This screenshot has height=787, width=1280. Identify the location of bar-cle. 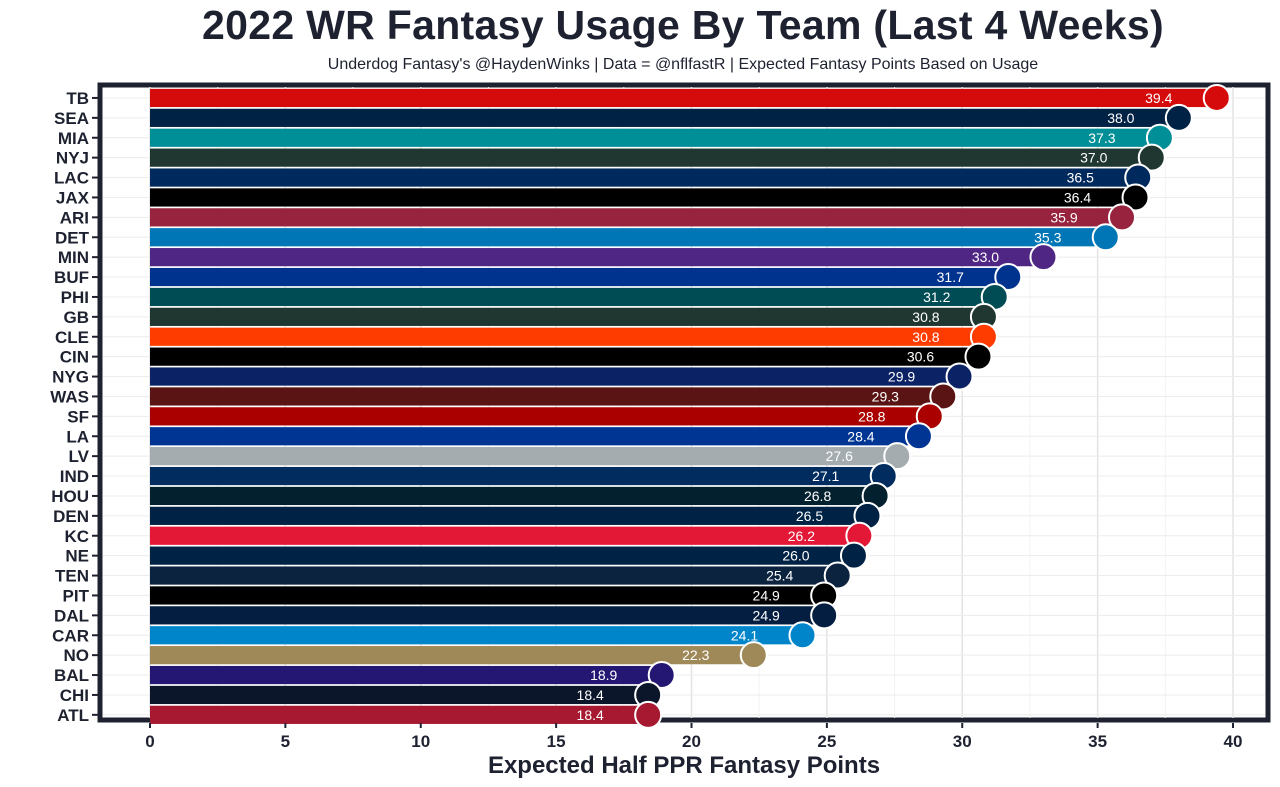
(567, 336).